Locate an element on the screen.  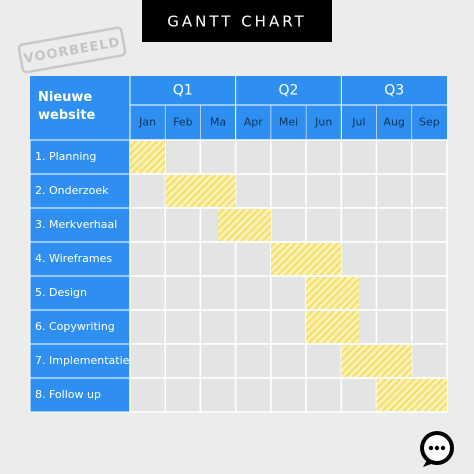
task-label: 3. Merkverhaal is located at coordinates (76, 224).